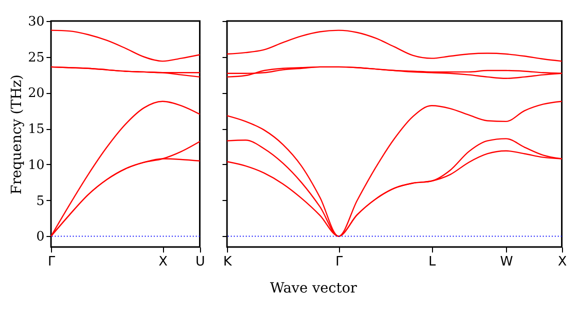  What do you see at coordinates (36, 130) in the screenshot?
I see `y-tick-label: 15` at bounding box center [36, 130].